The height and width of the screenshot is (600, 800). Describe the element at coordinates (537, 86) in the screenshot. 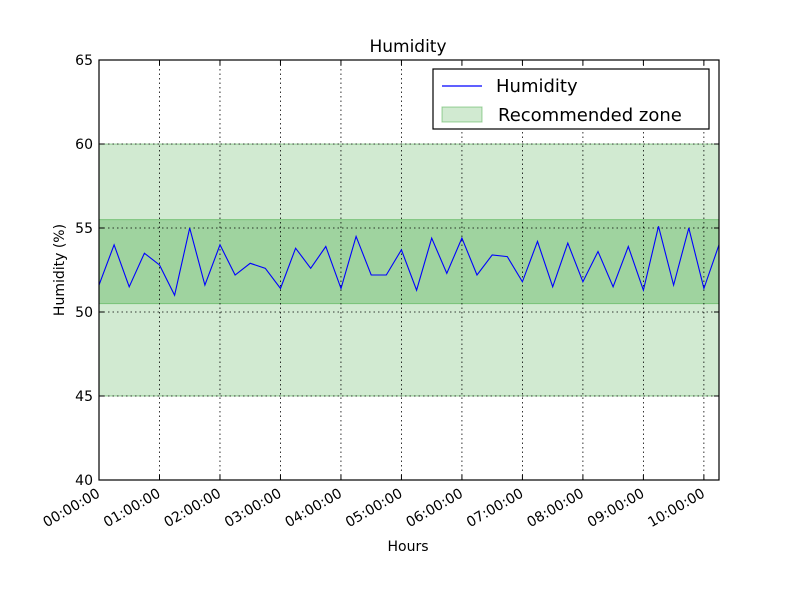

I see `legend-humidity-label: Humidity` at that location.